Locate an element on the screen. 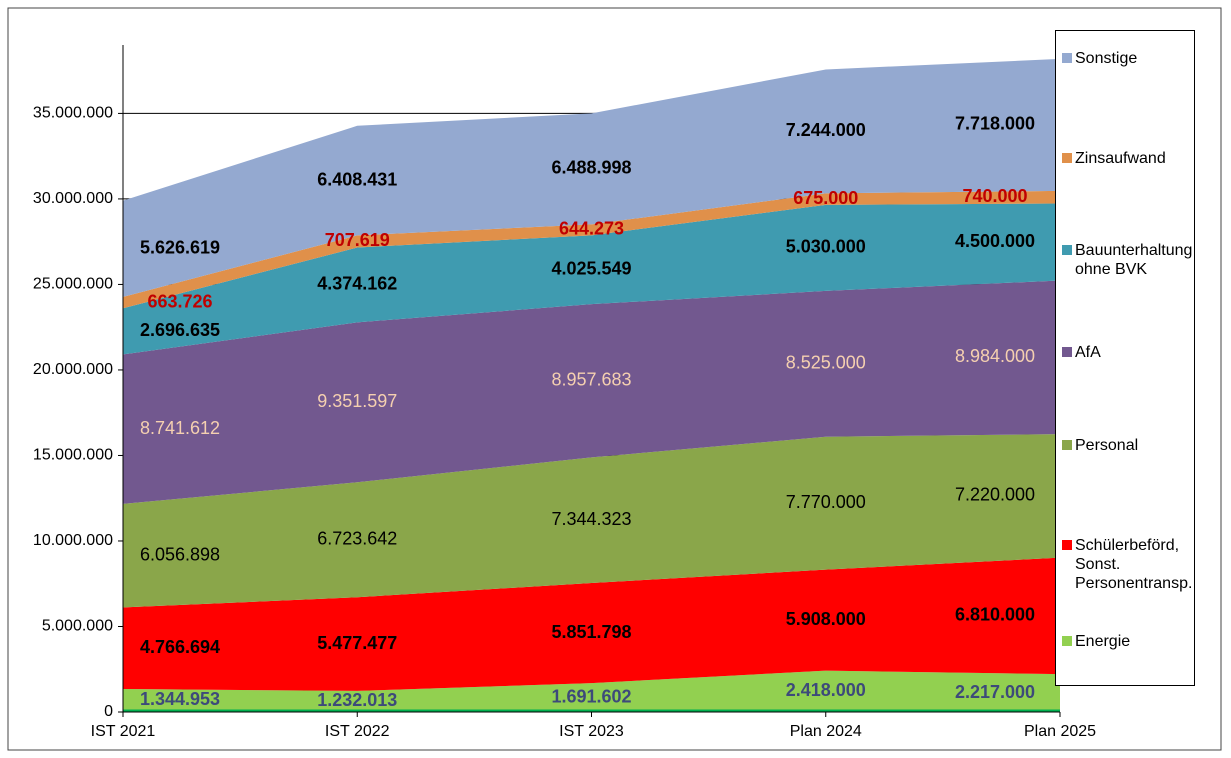 This screenshot has width=1231, height=758. data-label: 1.691.602 is located at coordinates (591, 696).